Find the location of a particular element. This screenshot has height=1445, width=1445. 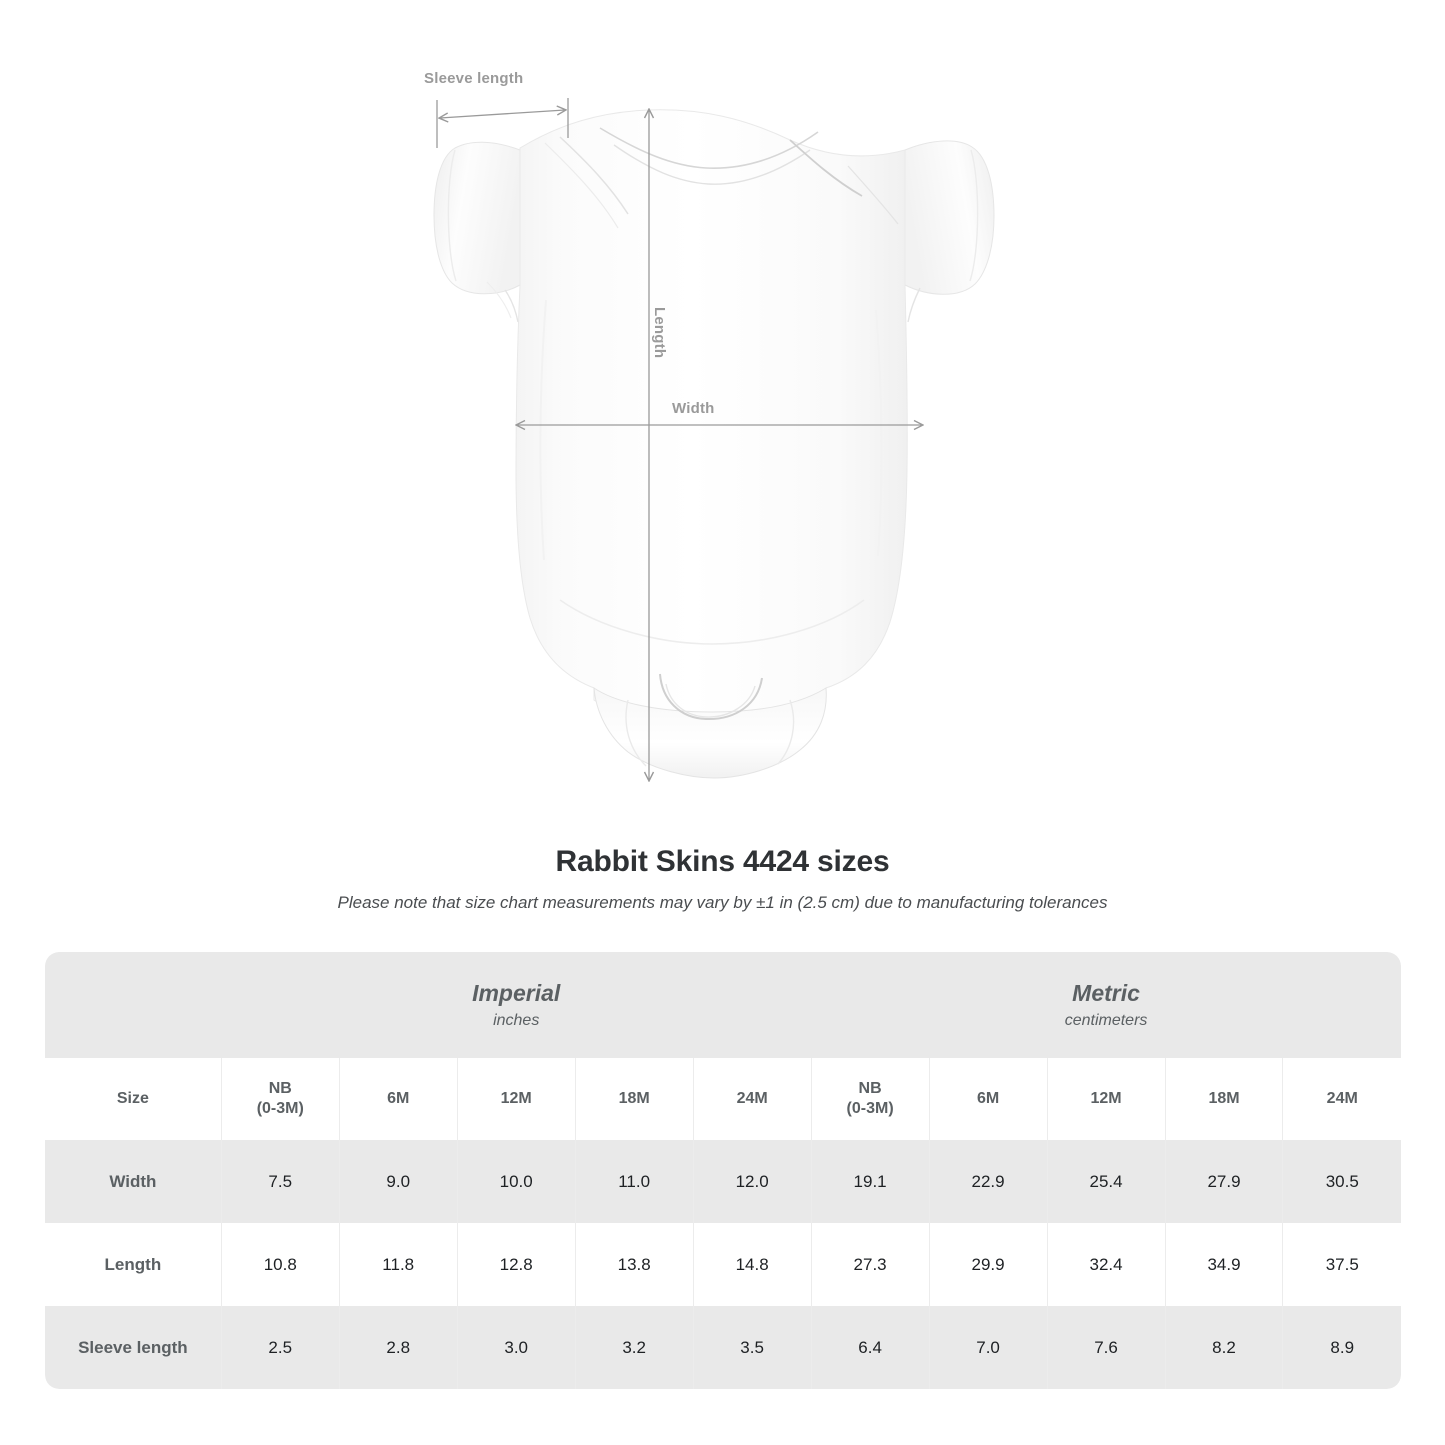

row-label-length: Length is located at coordinates (133, 1264).